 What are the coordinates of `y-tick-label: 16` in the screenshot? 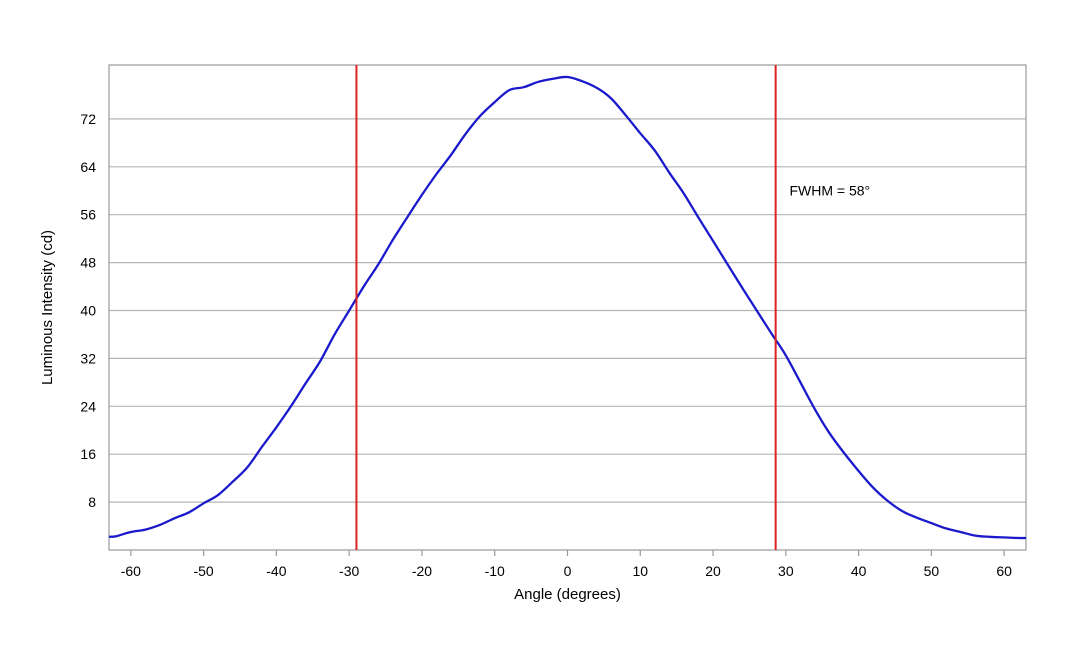 It's located at (88, 454).